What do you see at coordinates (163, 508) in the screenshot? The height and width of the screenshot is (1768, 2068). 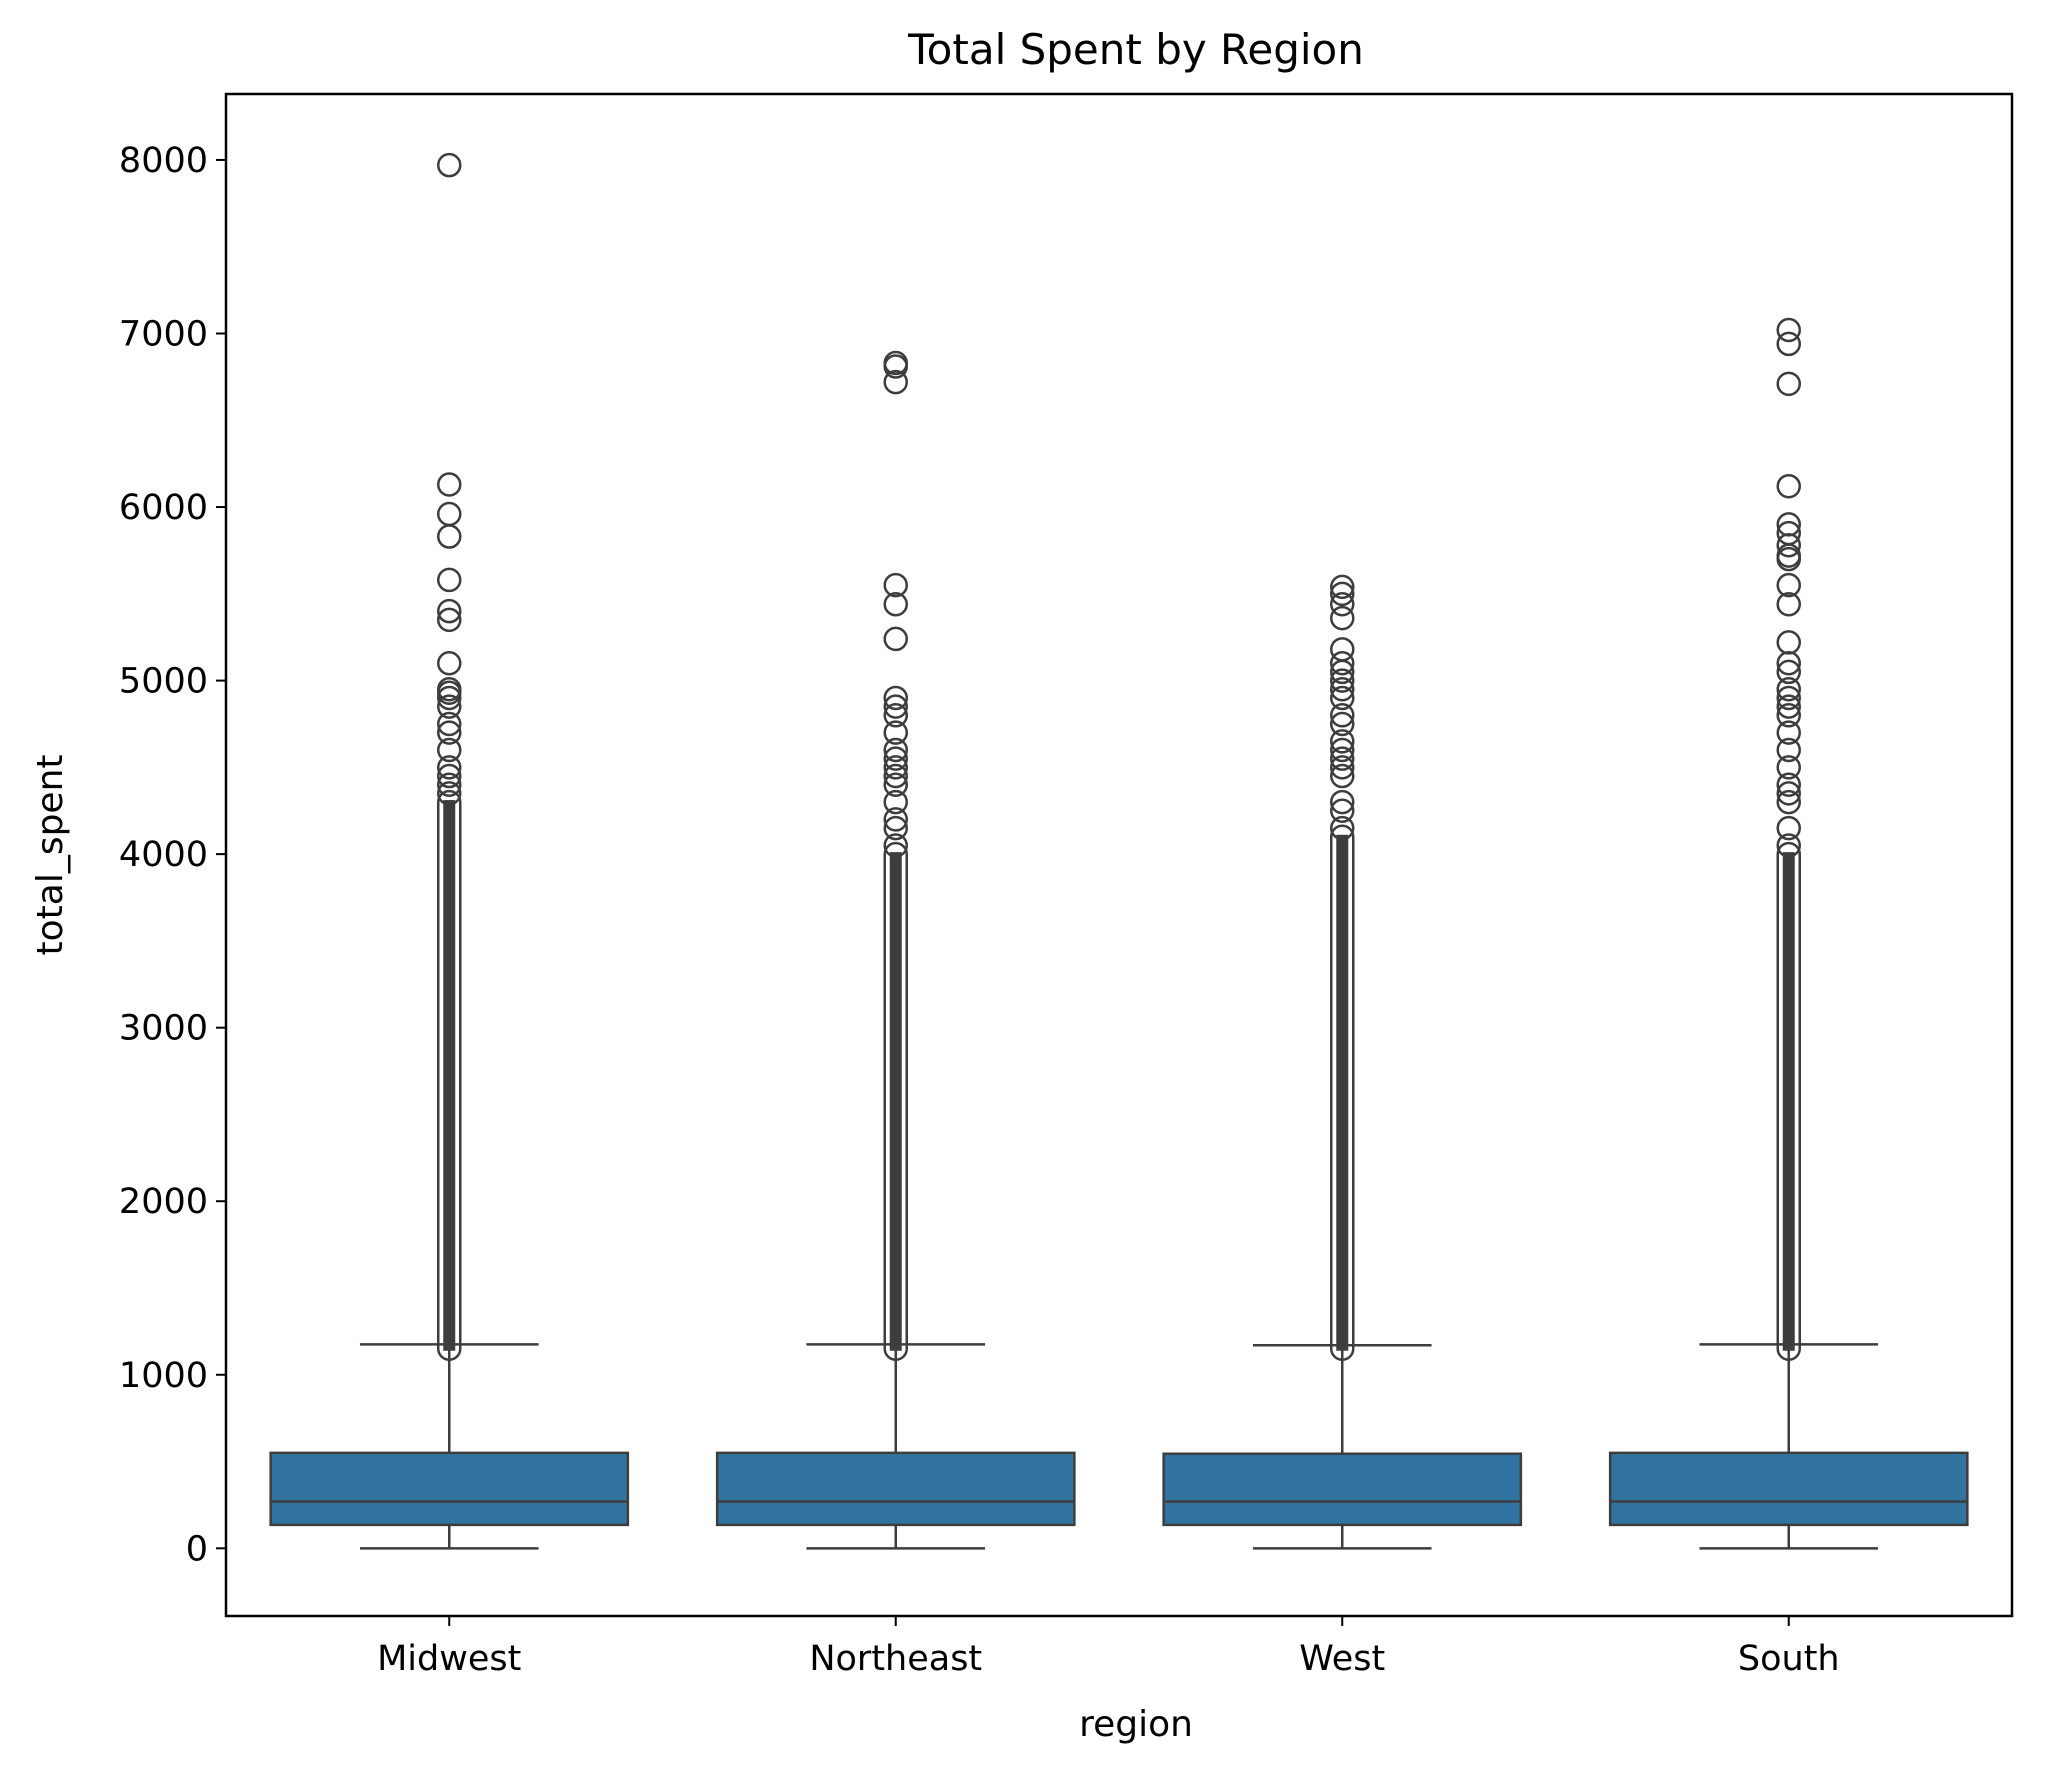 I see `y-tick-label: 6000` at bounding box center [163, 508].